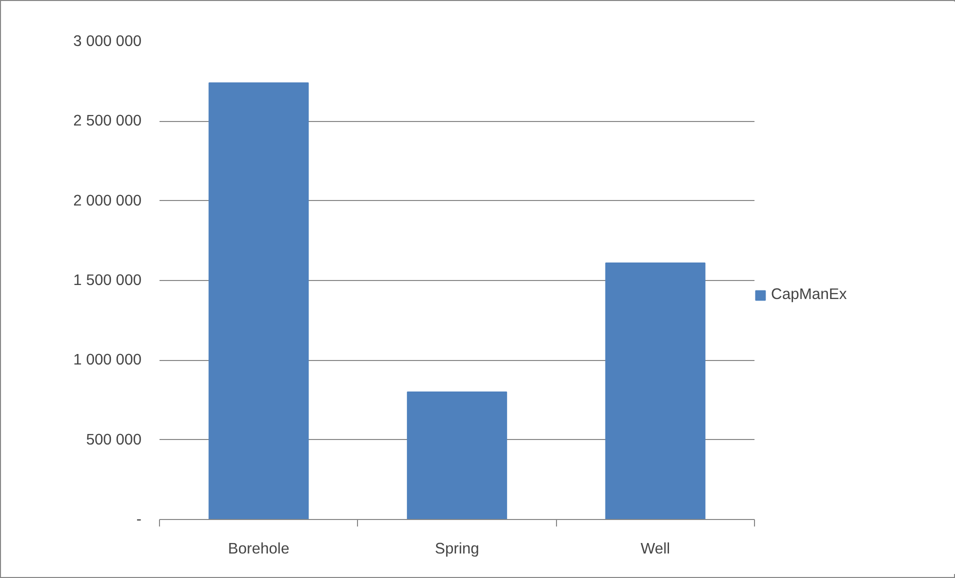  Describe the element at coordinates (107, 280) in the screenshot. I see `y-tick-label: 1 500 000` at that location.